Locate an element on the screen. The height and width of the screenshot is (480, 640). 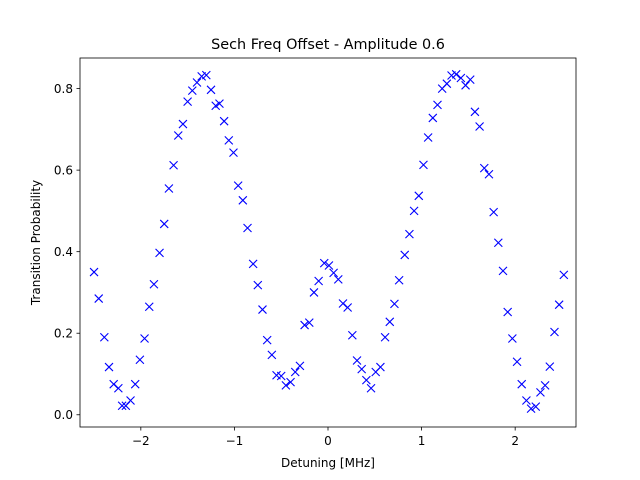
chart-title: Sech Freq Offset - Amplitude 0.6 is located at coordinates (328, 45).